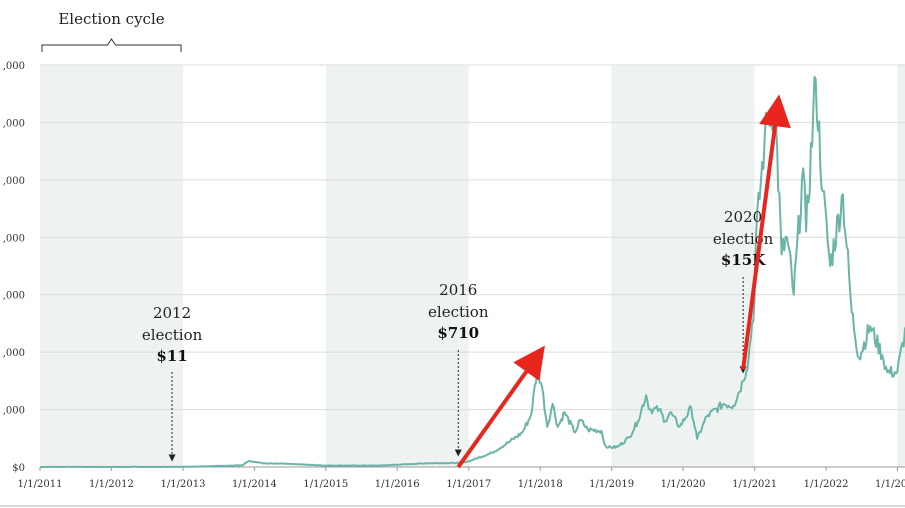 Image resolution: width=905 pixels, height=508 pixels. I want to click on x-tick-label-2: 1/1/2013, so click(183, 484).